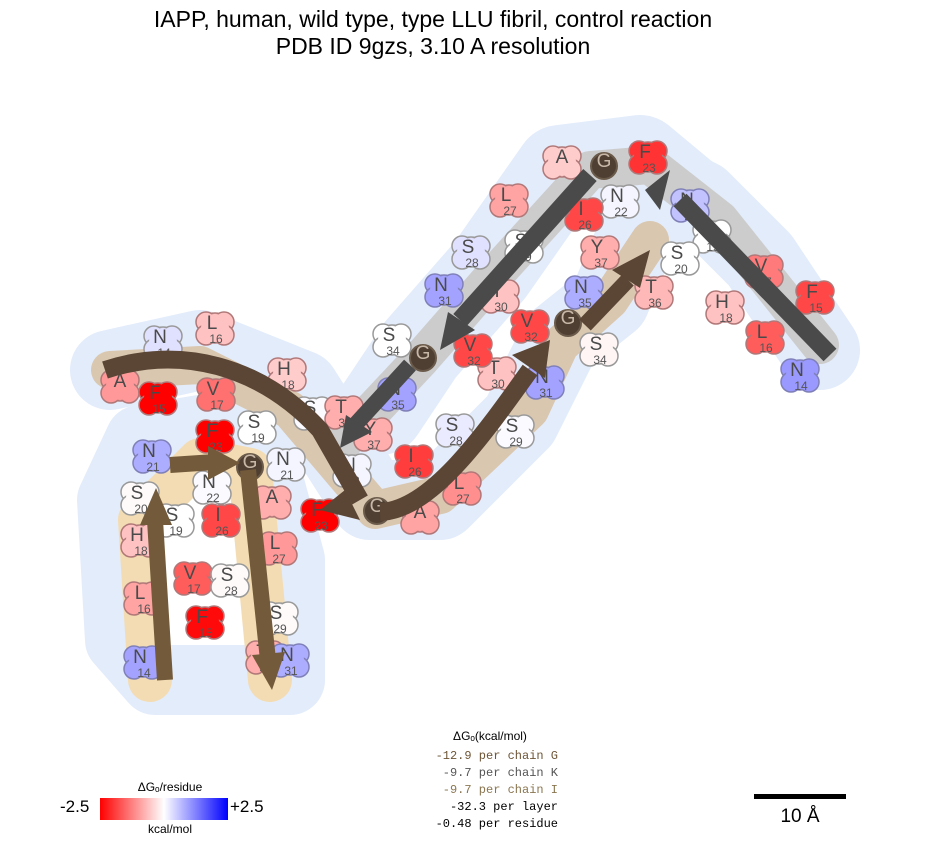  I want to click on residue-K: T36, so click(654, 292).